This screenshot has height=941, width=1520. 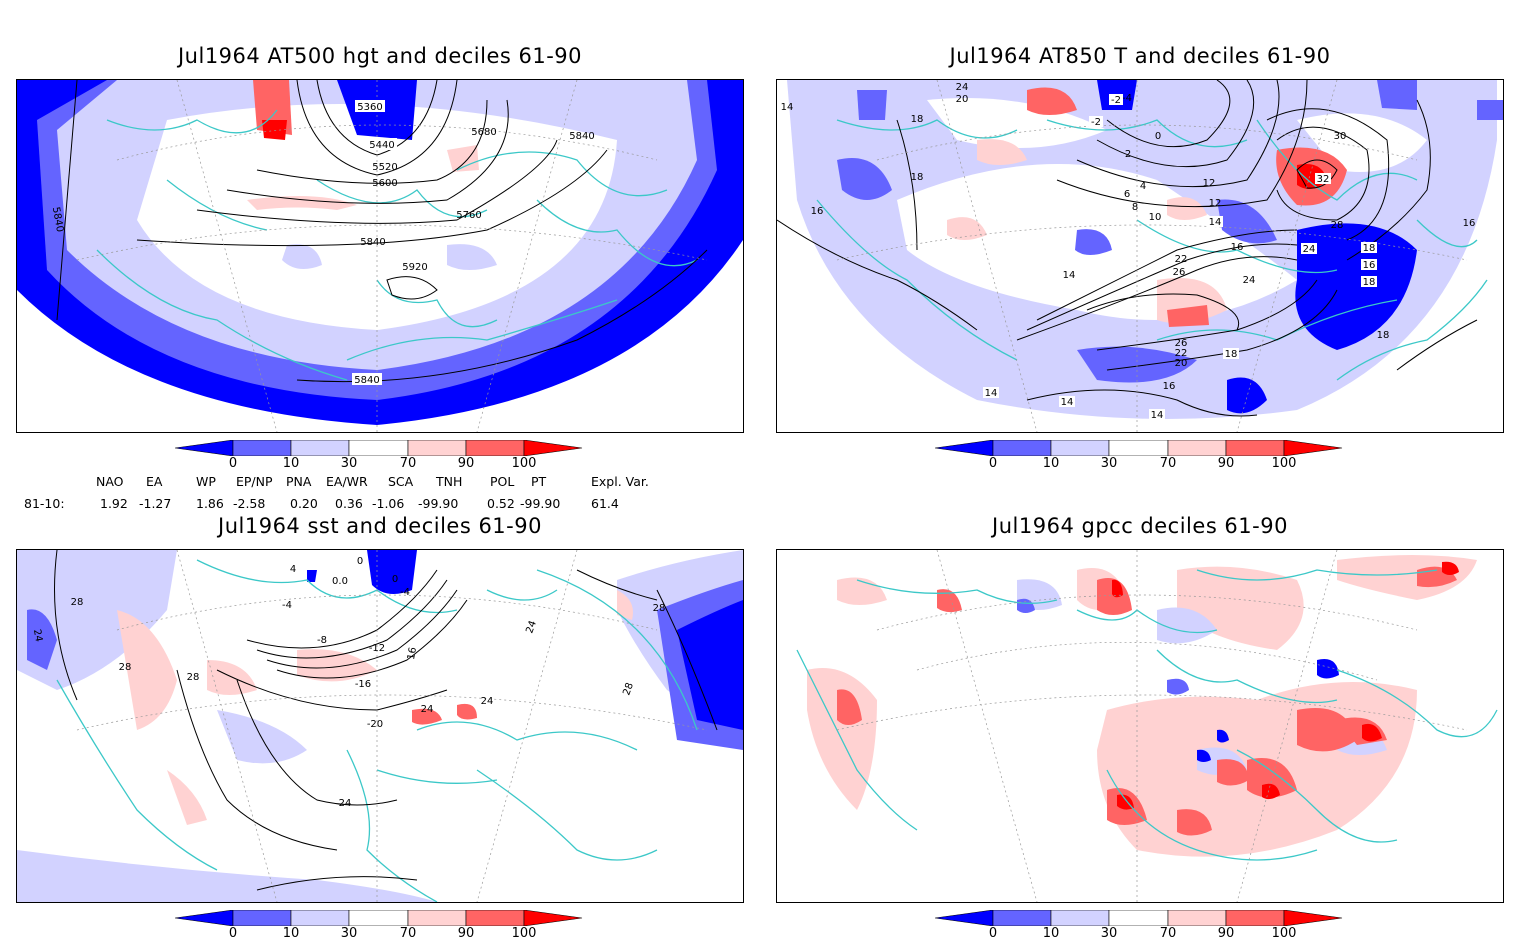 I want to click on index-header: NAO, so click(x=110, y=481).